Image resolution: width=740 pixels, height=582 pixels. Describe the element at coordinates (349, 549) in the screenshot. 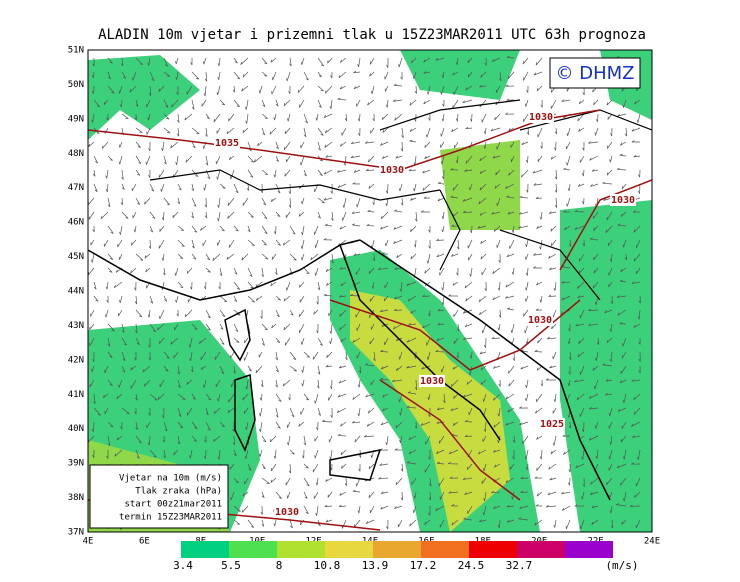

I see `colorbar-box` at that location.